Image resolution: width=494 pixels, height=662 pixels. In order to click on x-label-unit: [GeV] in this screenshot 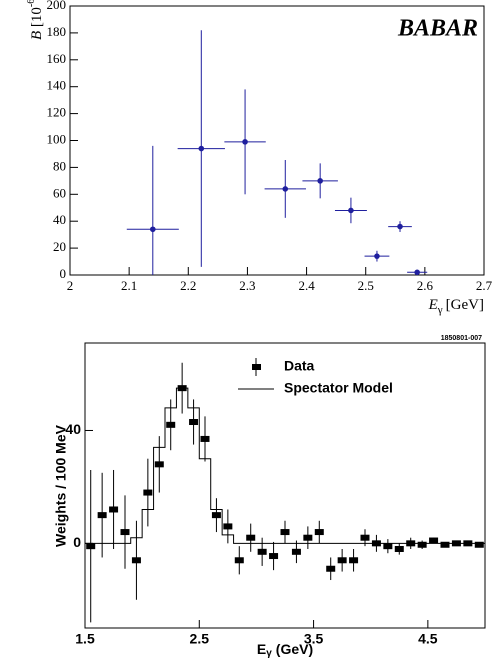, I will do `click(465, 305)`.